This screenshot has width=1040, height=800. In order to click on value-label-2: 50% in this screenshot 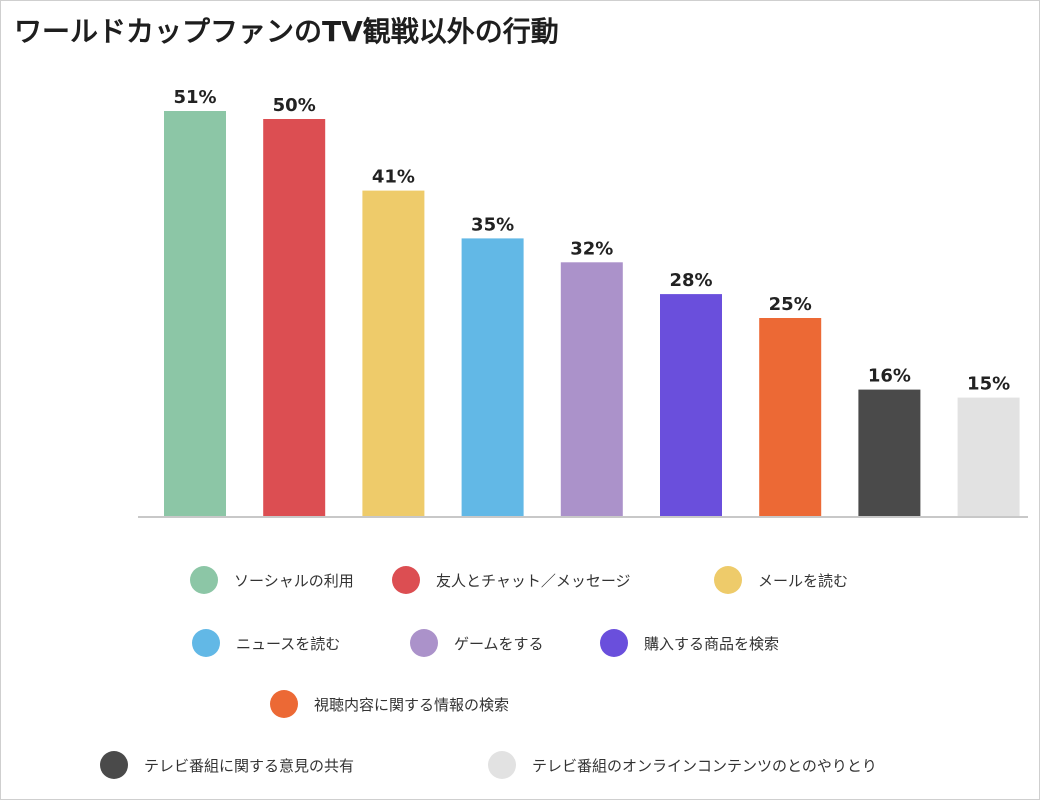, I will do `click(294, 105)`.